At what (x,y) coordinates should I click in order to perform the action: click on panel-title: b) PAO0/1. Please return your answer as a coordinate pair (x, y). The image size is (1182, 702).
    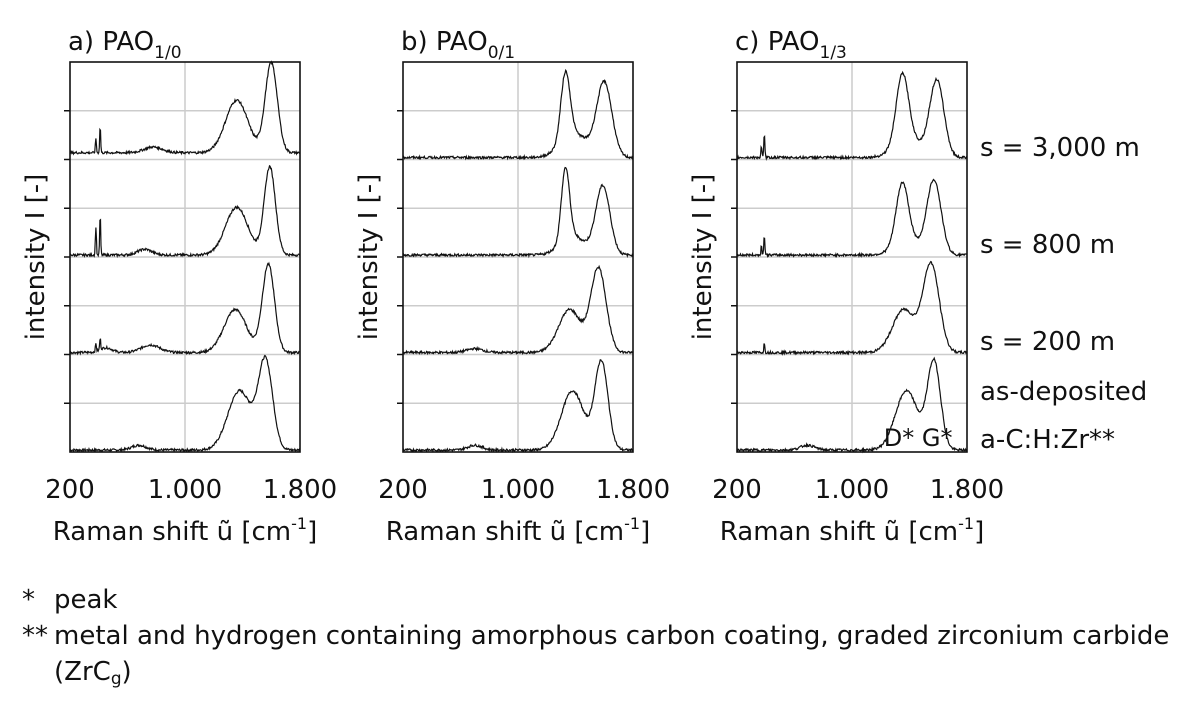
    Looking at the image, I should click on (458, 45).